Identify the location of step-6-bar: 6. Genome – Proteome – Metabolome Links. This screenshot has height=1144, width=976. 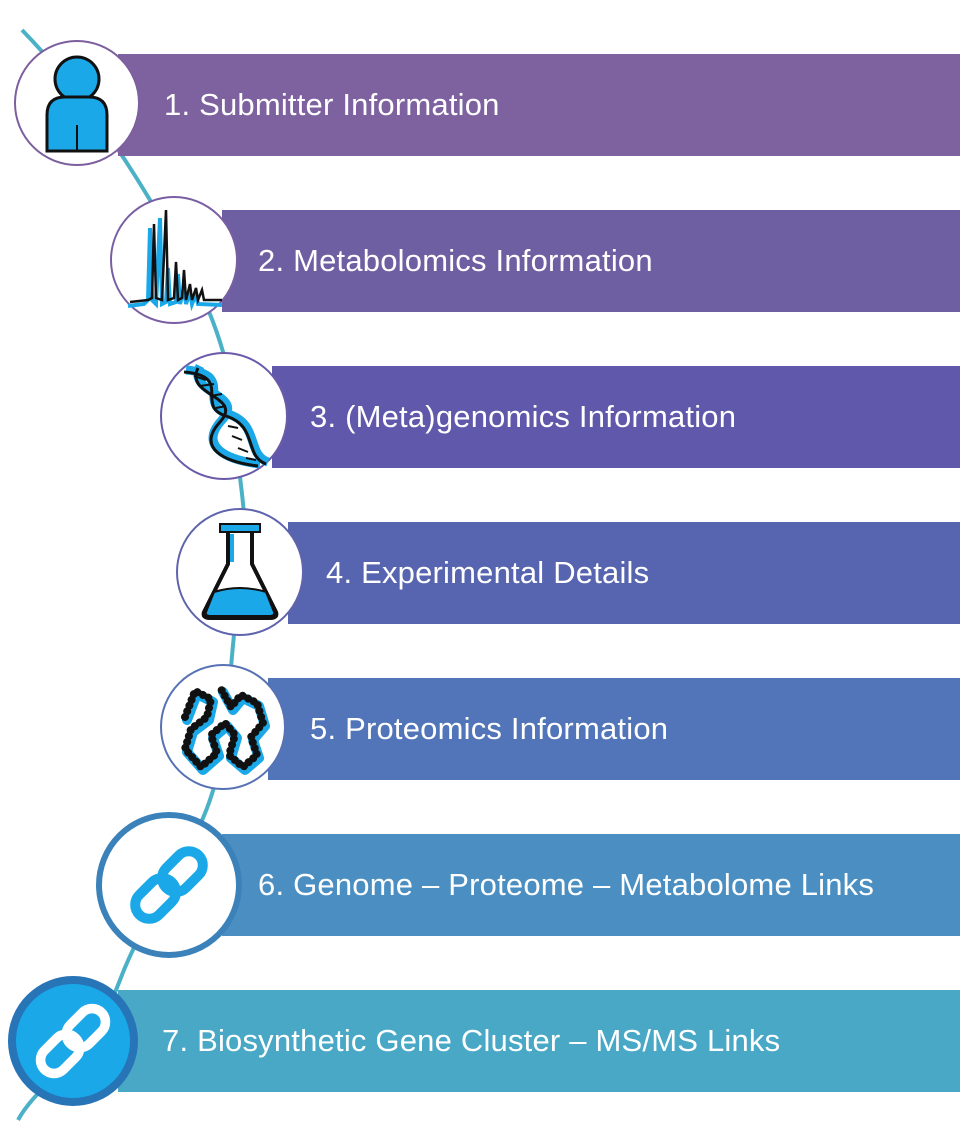
(591, 885).